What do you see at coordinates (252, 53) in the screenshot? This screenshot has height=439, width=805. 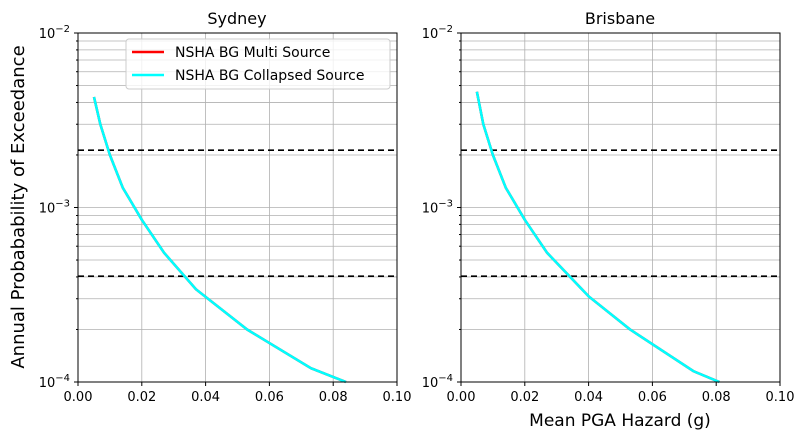 I see `legend-label-multi-source: NSHA BG Multi Source` at bounding box center [252, 53].